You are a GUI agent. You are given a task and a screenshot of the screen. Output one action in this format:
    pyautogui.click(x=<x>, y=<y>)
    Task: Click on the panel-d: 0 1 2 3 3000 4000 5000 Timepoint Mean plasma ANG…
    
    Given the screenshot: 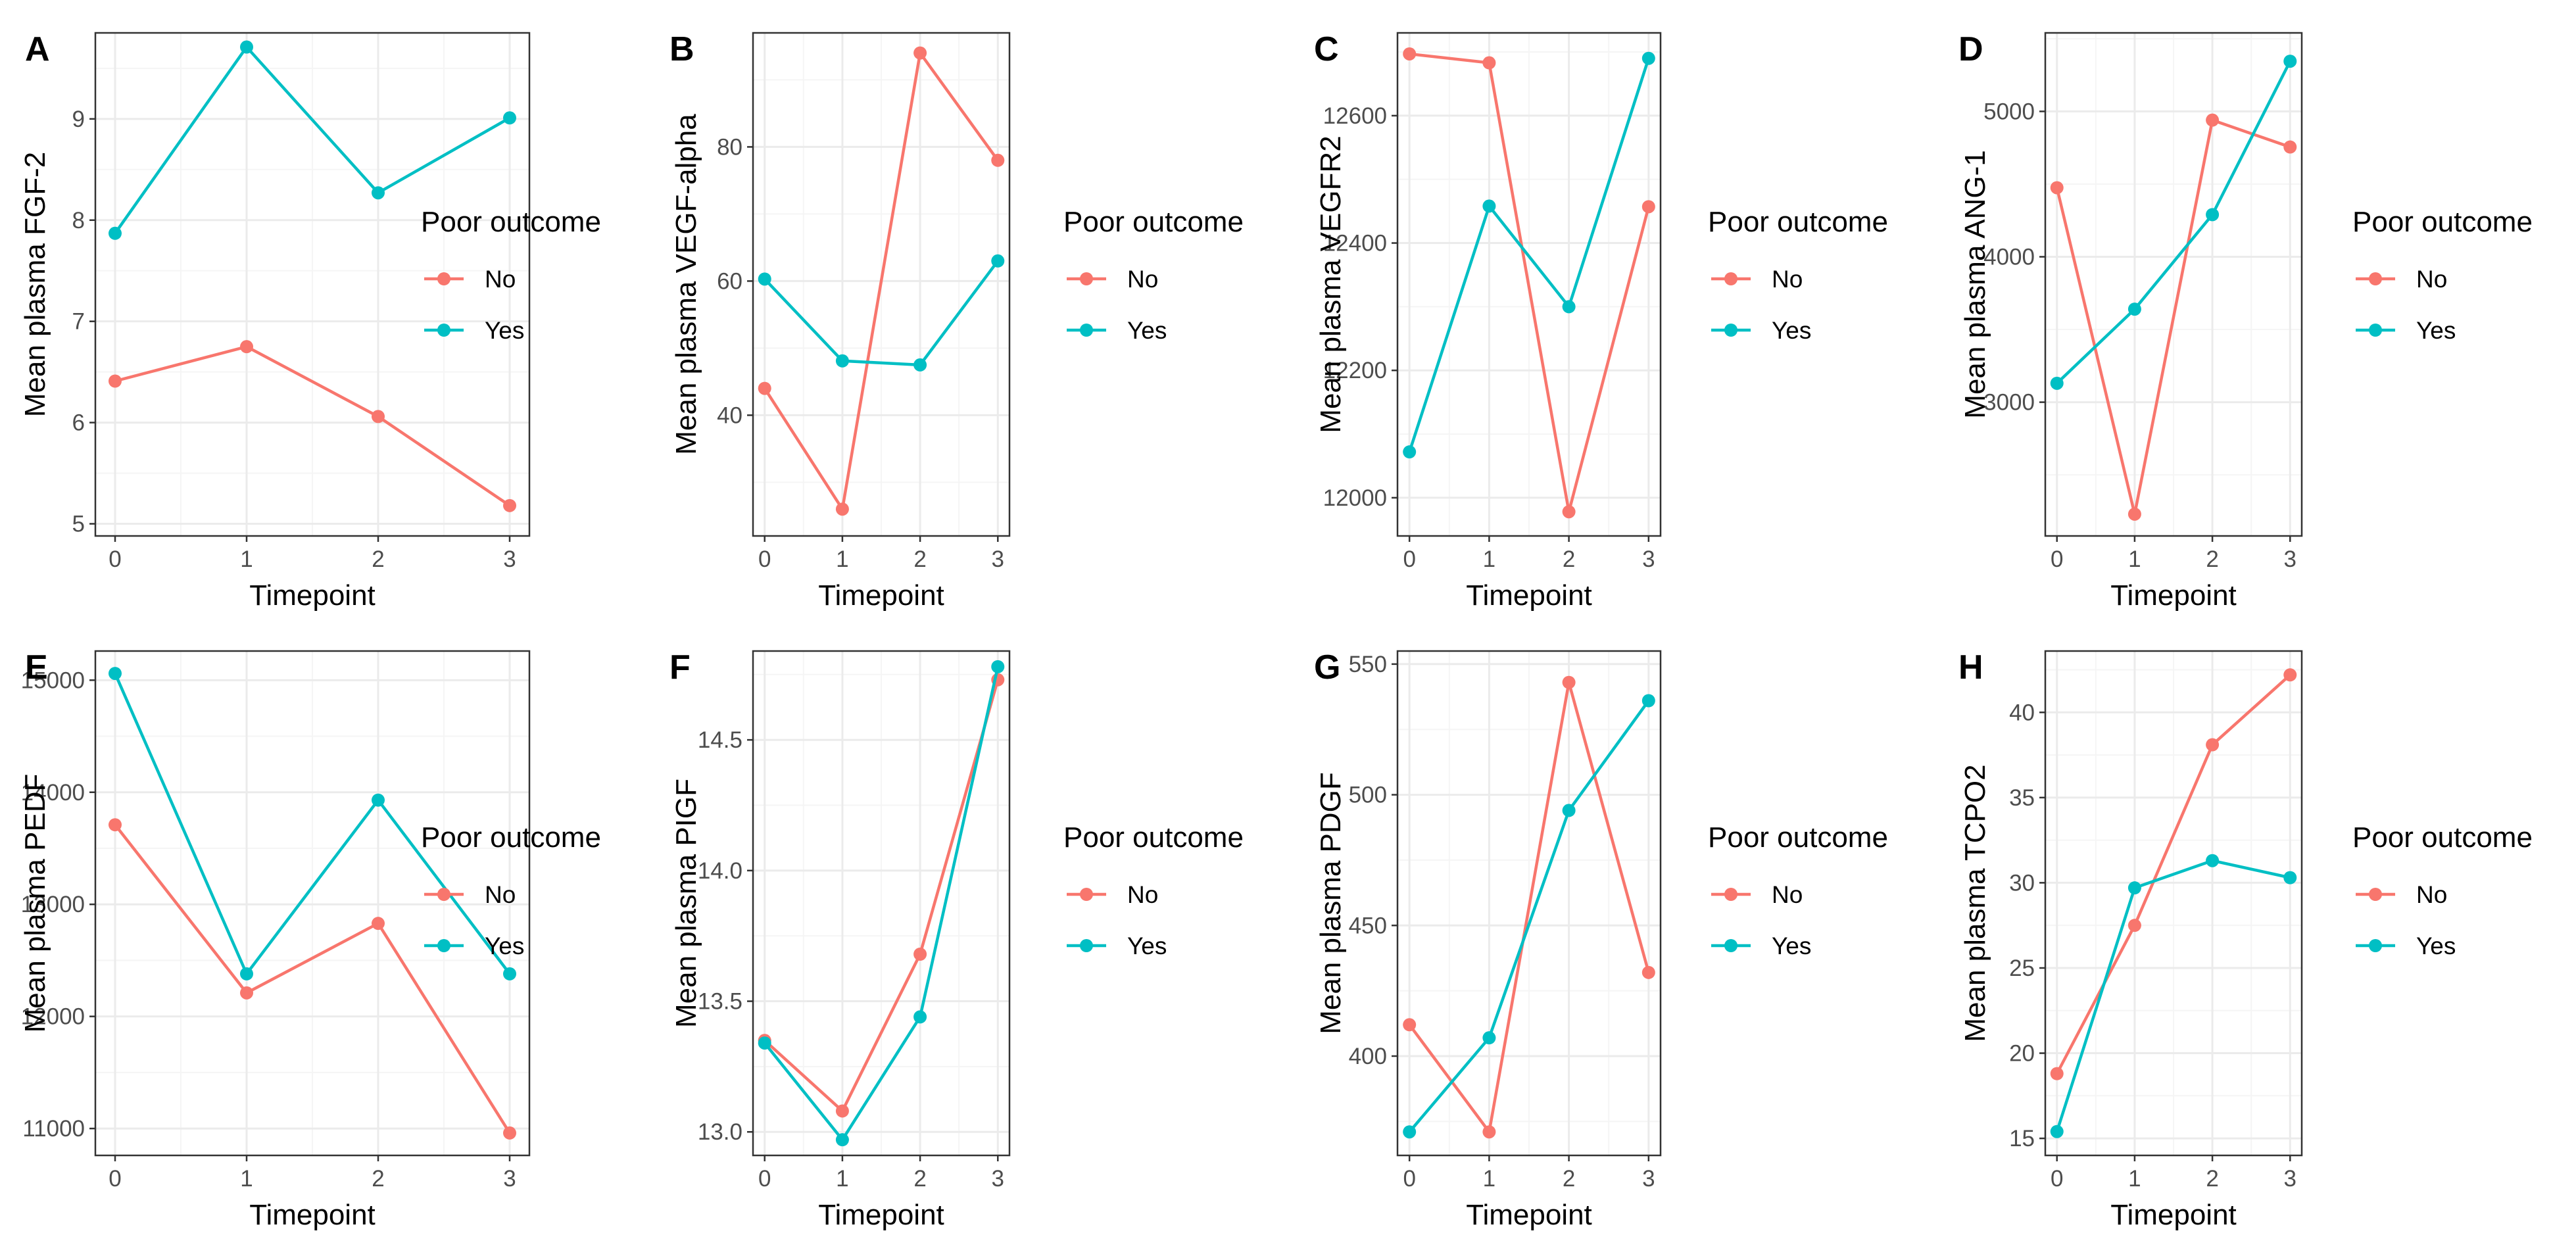 What is the action you would take?
    pyautogui.click(x=2245, y=321)
    